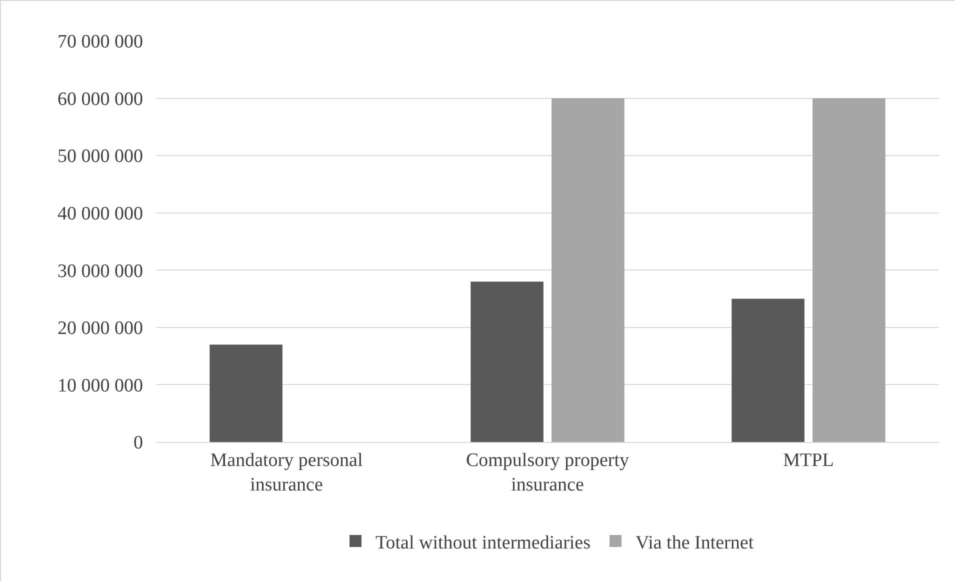 Image resolution: width=955 pixels, height=581 pixels. What do you see at coordinates (695, 543) in the screenshot?
I see `legend-label: Via the Internet` at bounding box center [695, 543].